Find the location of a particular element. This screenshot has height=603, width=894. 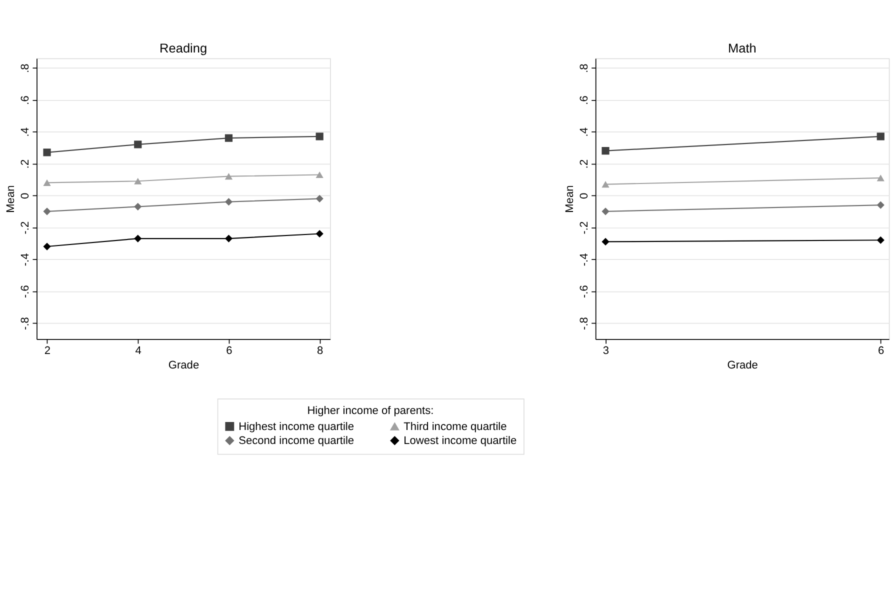

legend-title: Higher income of parents: is located at coordinates (370, 410).